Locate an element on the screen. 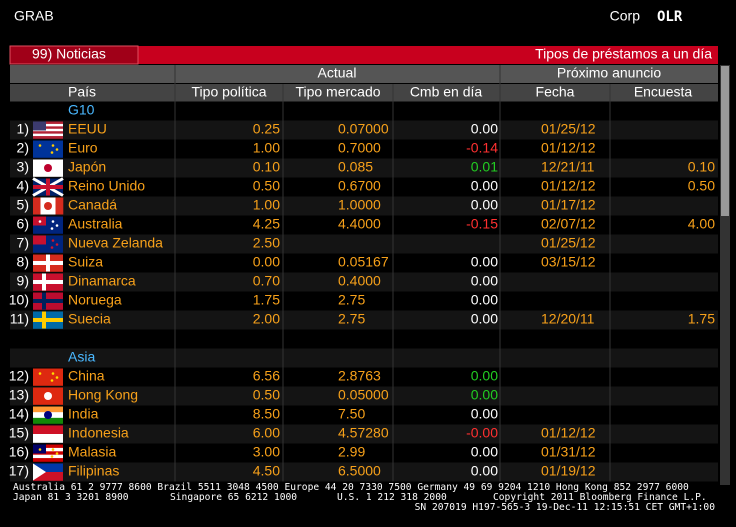 This screenshot has height=527, width=736. footer-contact: U.S. 1 212 318 2000 is located at coordinates (392, 497).